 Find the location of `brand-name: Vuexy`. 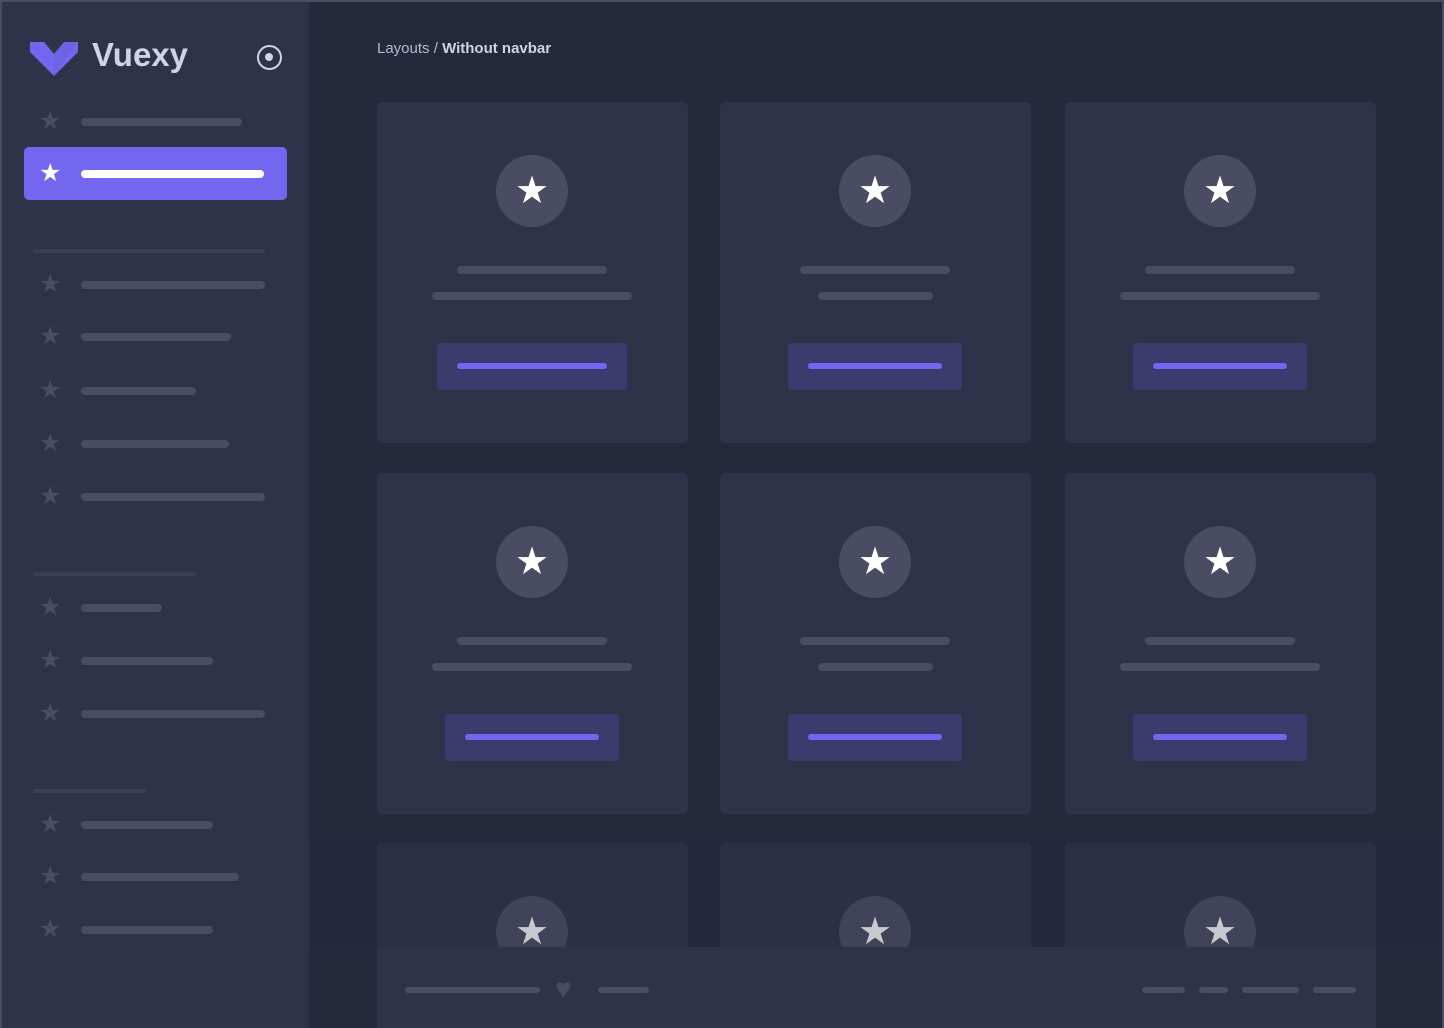

brand-name: Vuexy is located at coordinates (140, 54).